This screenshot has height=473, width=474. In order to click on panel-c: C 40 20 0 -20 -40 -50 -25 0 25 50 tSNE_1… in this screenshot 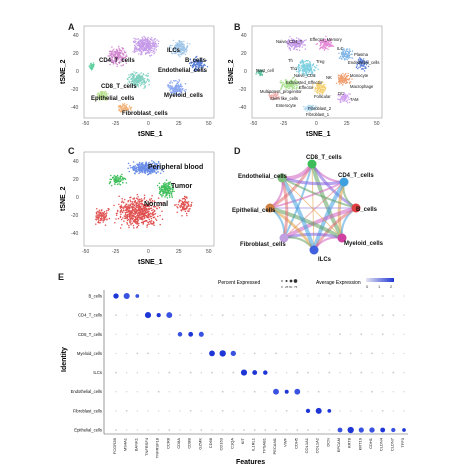, I will do `click(138, 207)`.